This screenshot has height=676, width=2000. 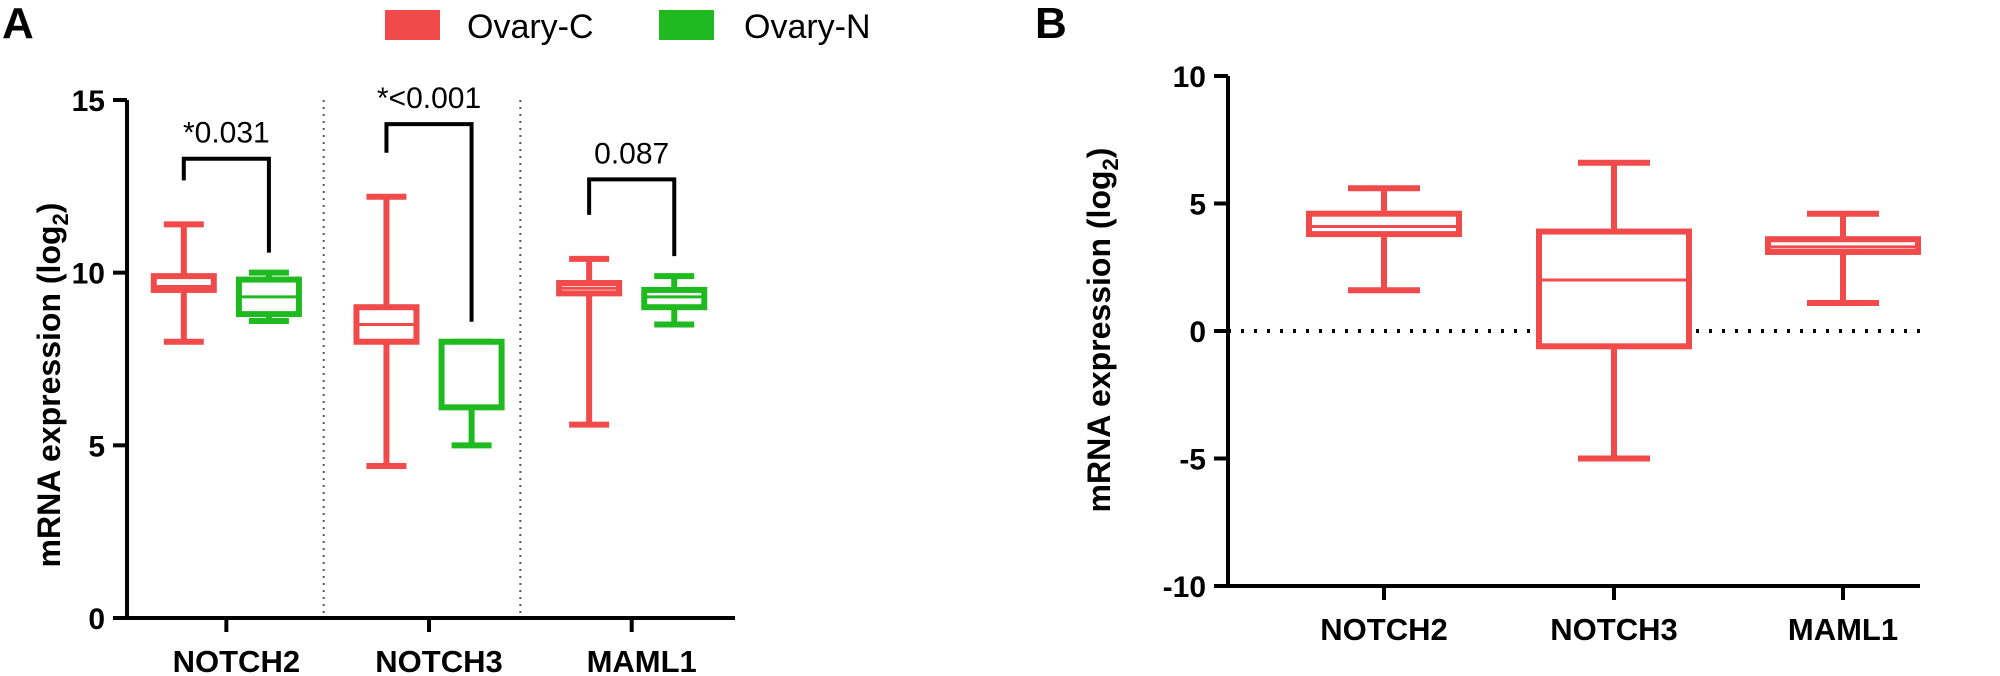 What do you see at coordinates (530, 27) in the screenshot?
I see `legend-label-ovary-c: Ovary-C` at bounding box center [530, 27].